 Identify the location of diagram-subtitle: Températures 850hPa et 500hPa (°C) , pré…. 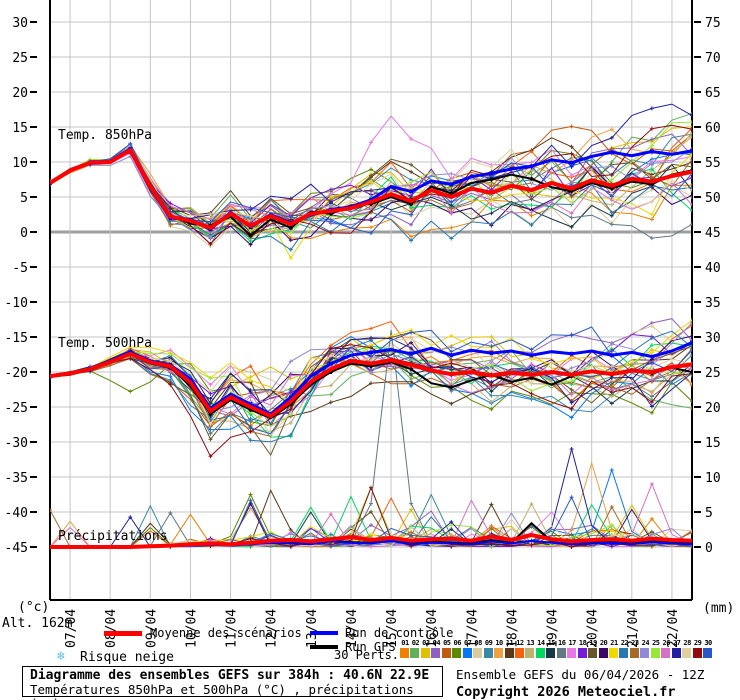
(222, 691).